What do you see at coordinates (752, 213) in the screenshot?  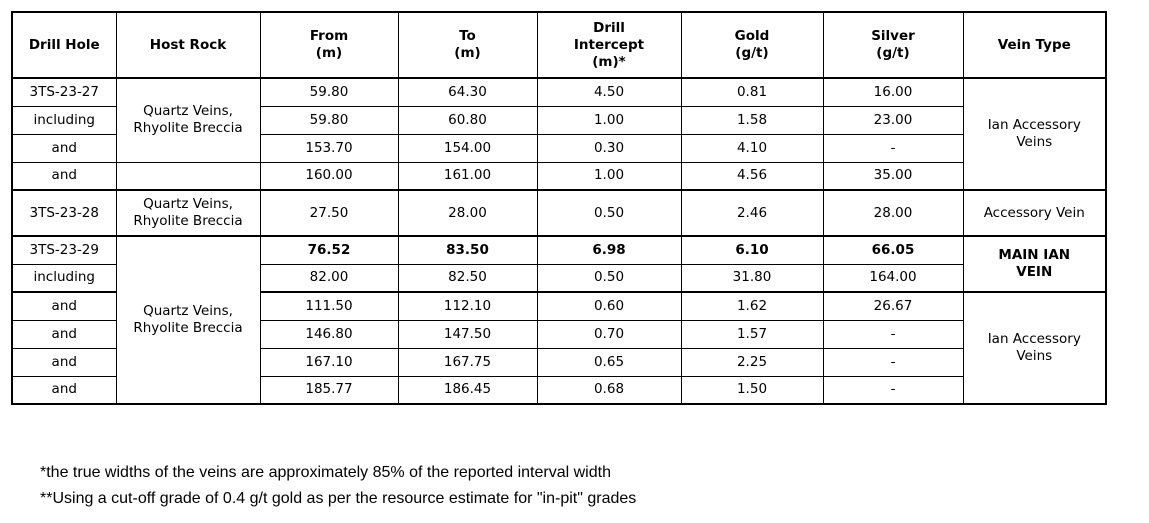 I see `cell-gold: 2.46` at bounding box center [752, 213].